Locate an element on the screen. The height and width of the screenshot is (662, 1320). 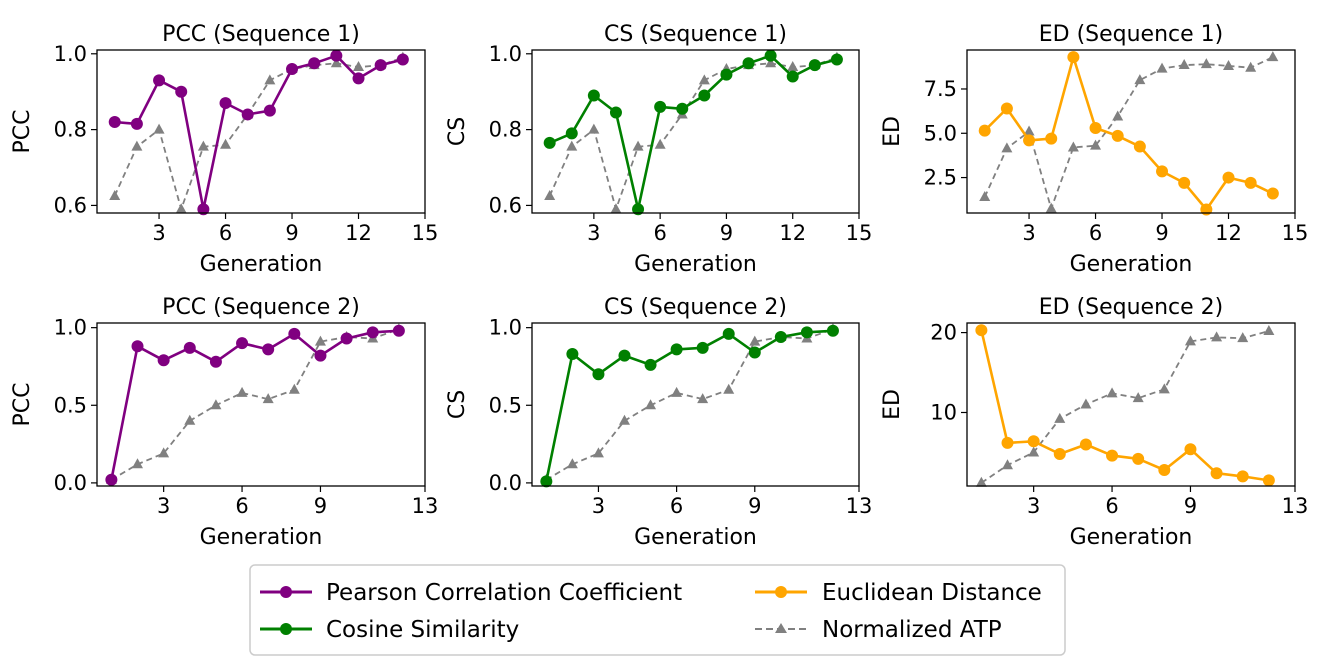
x-tick-label: 12 is located at coordinates (1228, 233).